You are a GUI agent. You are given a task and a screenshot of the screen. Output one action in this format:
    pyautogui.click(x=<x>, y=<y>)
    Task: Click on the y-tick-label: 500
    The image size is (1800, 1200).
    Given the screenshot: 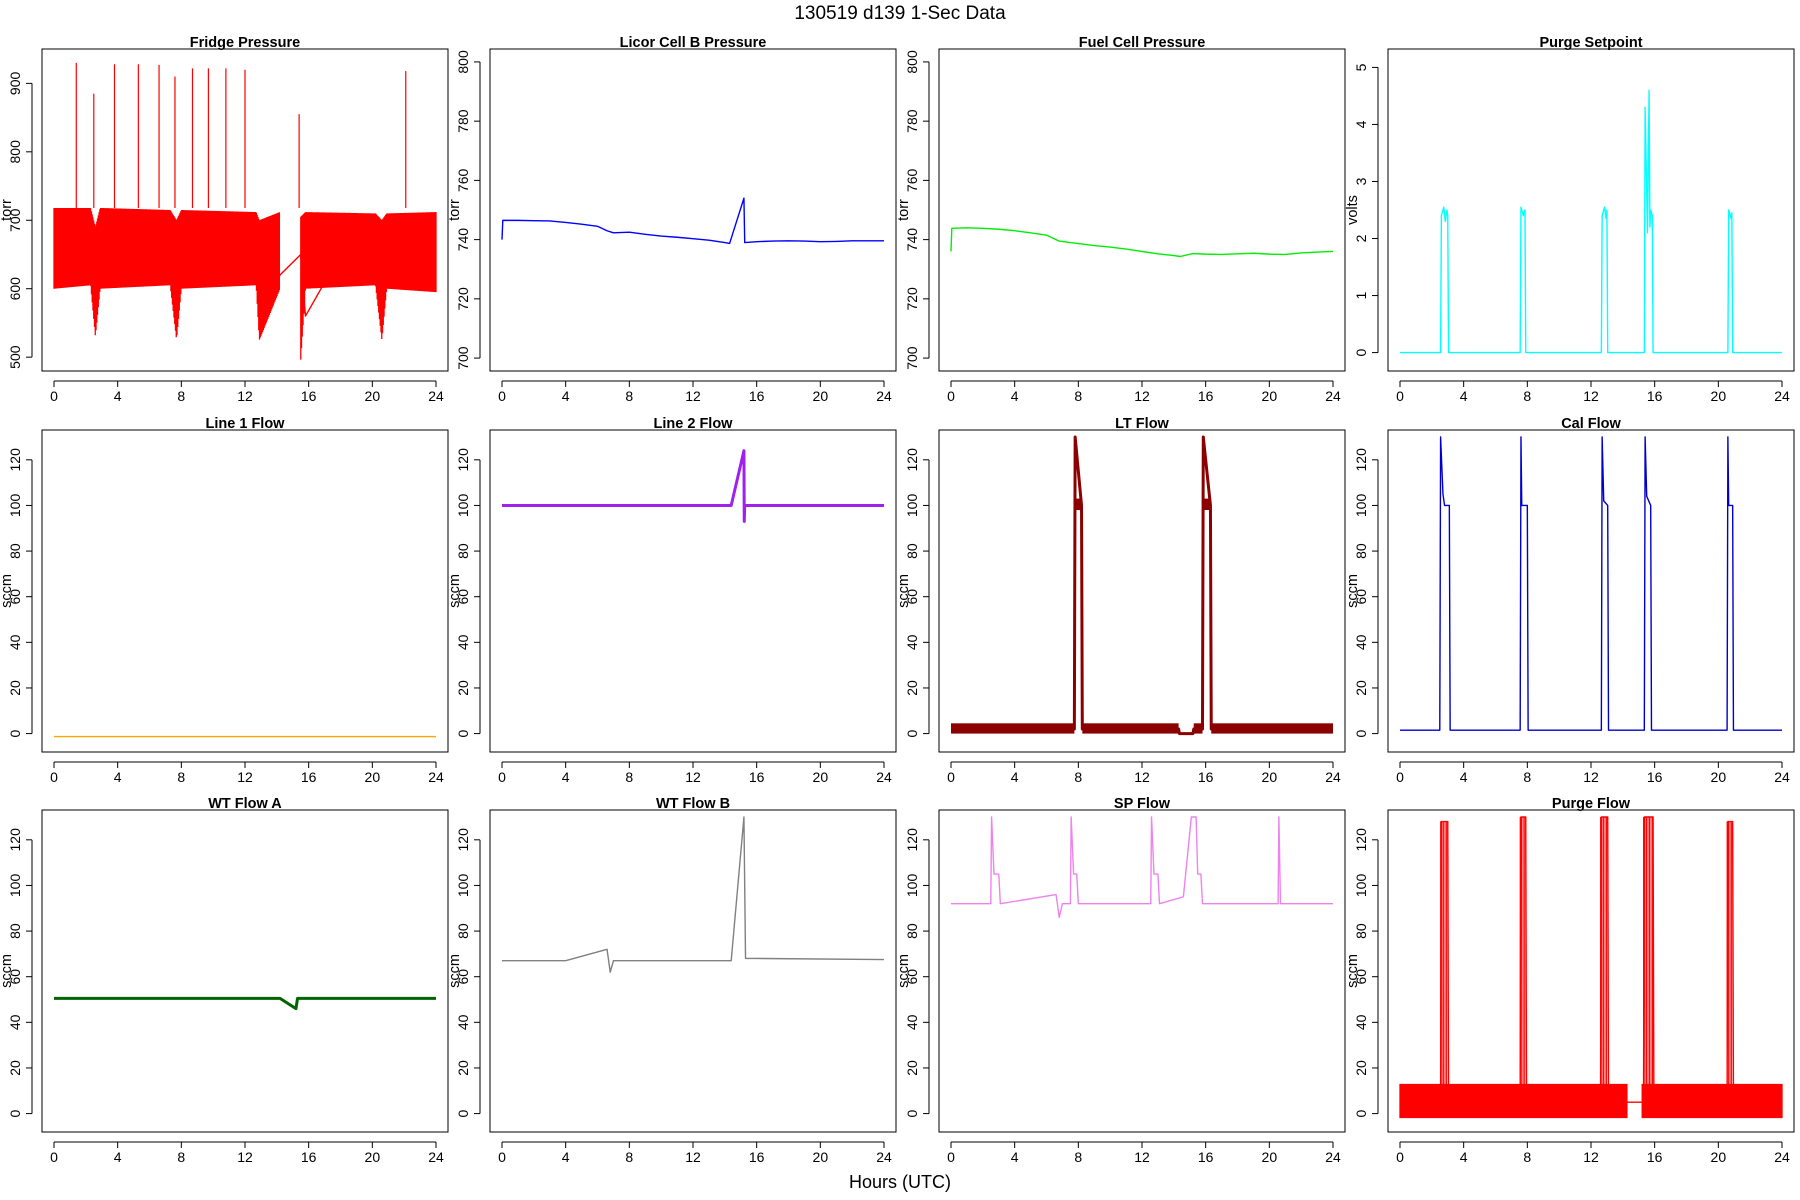 What is the action you would take?
    pyautogui.click(x=15, y=357)
    